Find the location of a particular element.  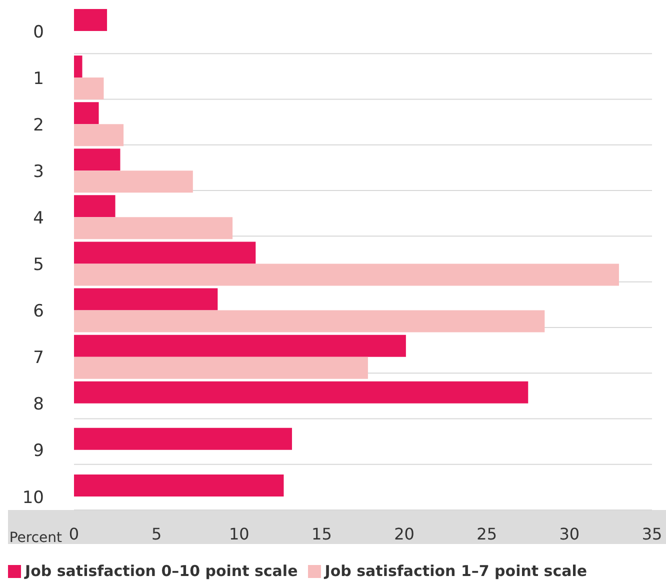

y-tick-label: 3 is located at coordinates (38, 172).